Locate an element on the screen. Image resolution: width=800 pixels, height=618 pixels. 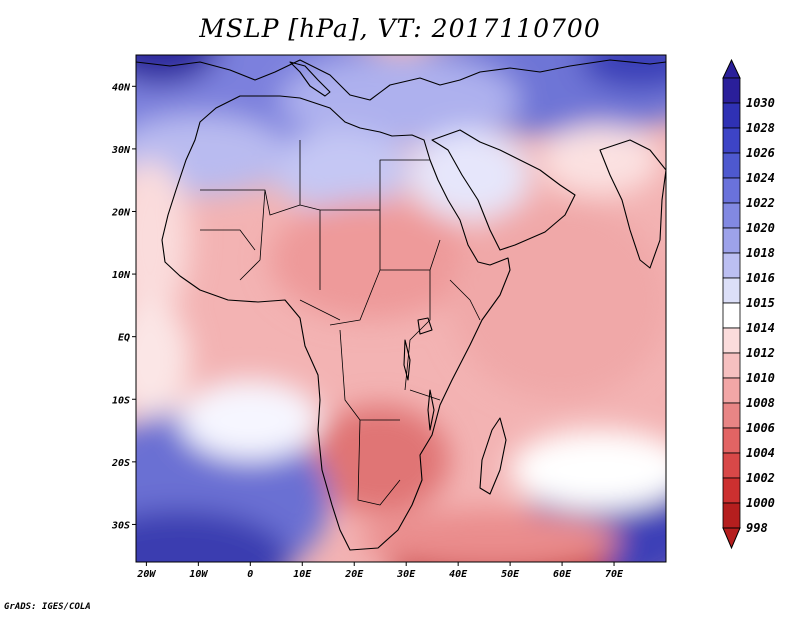
lat-tick-label: 30S is located at coordinates (120, 525).